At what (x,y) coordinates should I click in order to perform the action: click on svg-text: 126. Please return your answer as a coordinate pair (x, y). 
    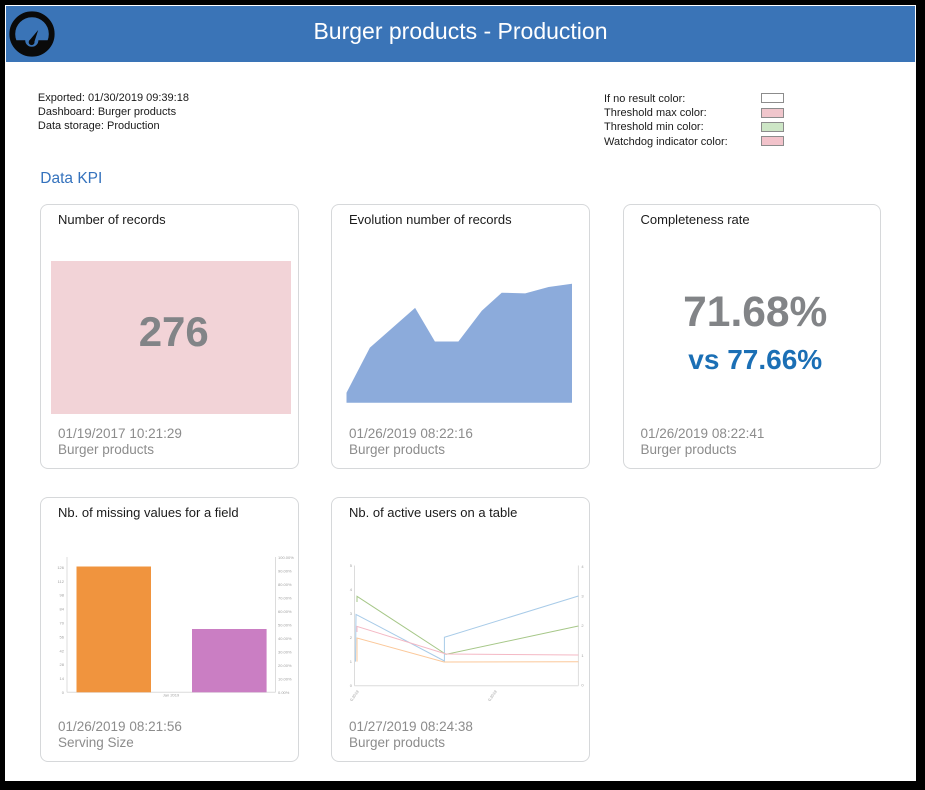
    Looking at the image, I should click on (60, 567).